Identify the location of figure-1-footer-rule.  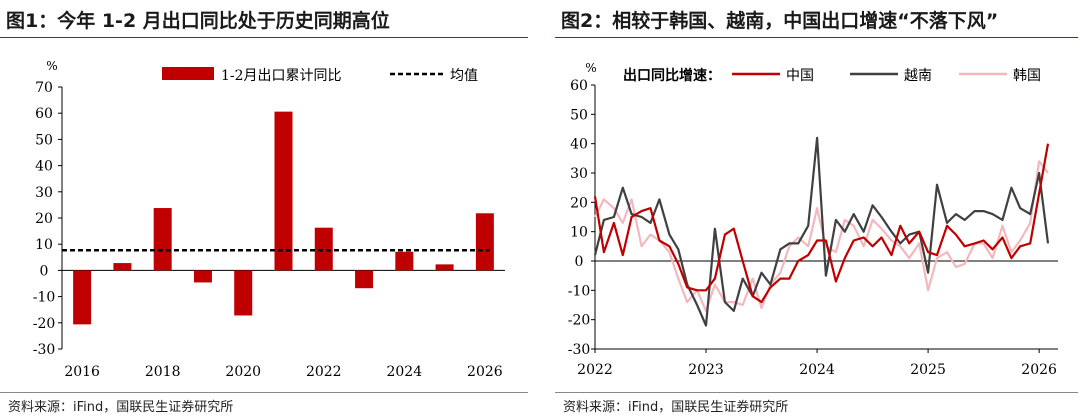
(264, 392).